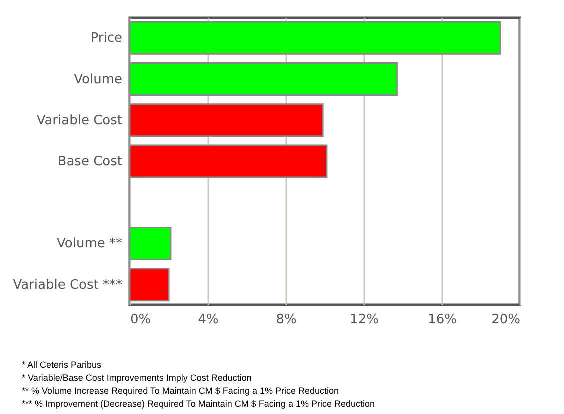 The height and width of the screenshot is (414, 564). I want to click on y-tick-label: Volume **, so click(90, 244).